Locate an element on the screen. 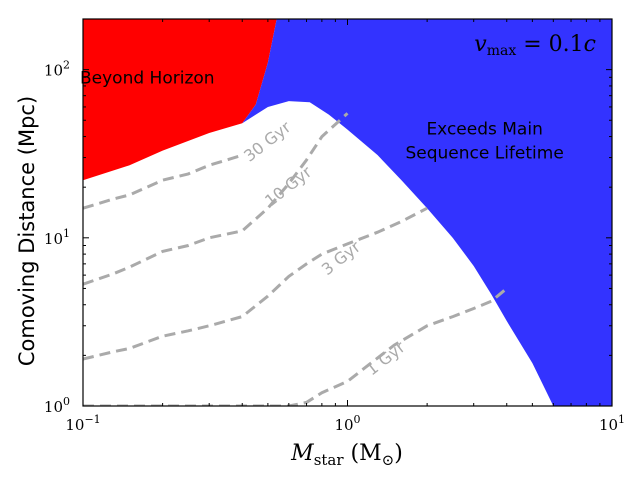 Image resolution: width=640 pixels, height=480 pixels. region-beyond-horizon is located at coordinates (180, 100).